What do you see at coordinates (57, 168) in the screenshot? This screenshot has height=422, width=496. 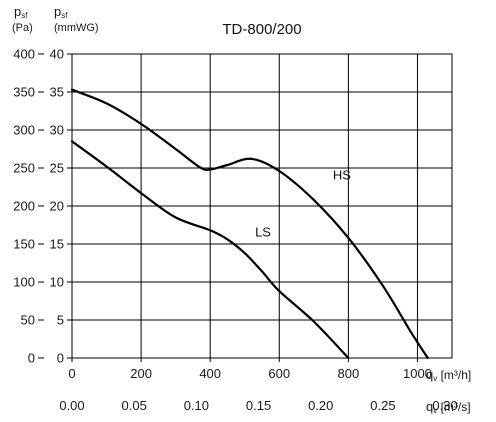 I see `y-tick-label-mmwg: 25` at bounding box center [57, 168].